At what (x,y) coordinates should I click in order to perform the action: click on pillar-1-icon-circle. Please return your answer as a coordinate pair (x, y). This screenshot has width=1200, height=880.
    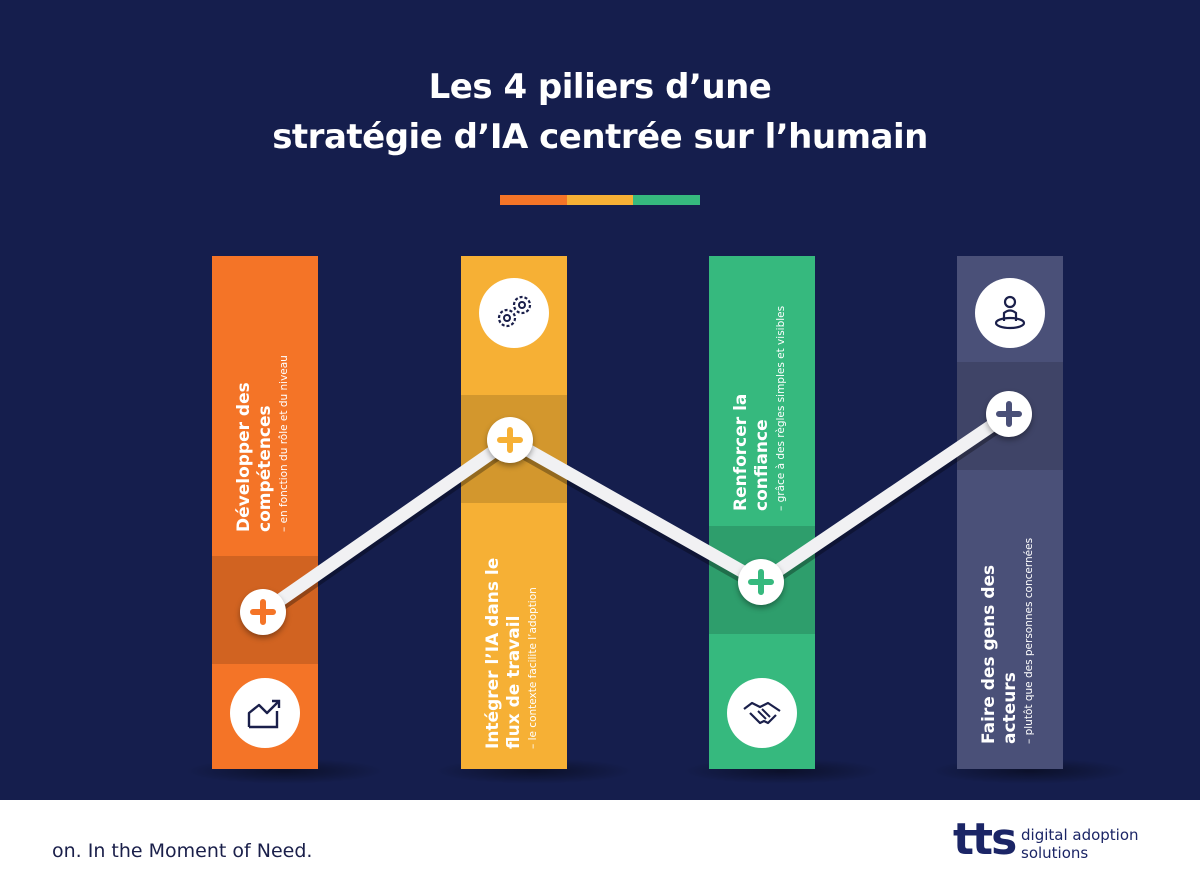
    Looking at the image, I should click on (265, 713).